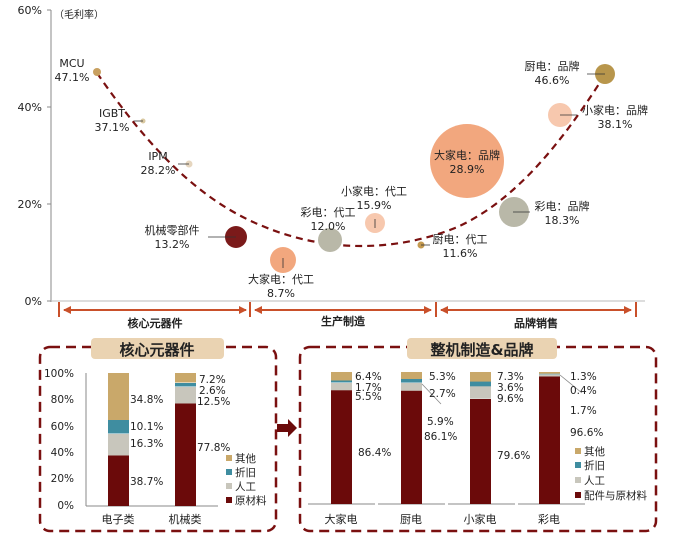 This screenshot has height=538, width=688. Describe the element at coordinates (368, 388) in the screenshot. I see `value-b-dep: 1.7%` at that location.